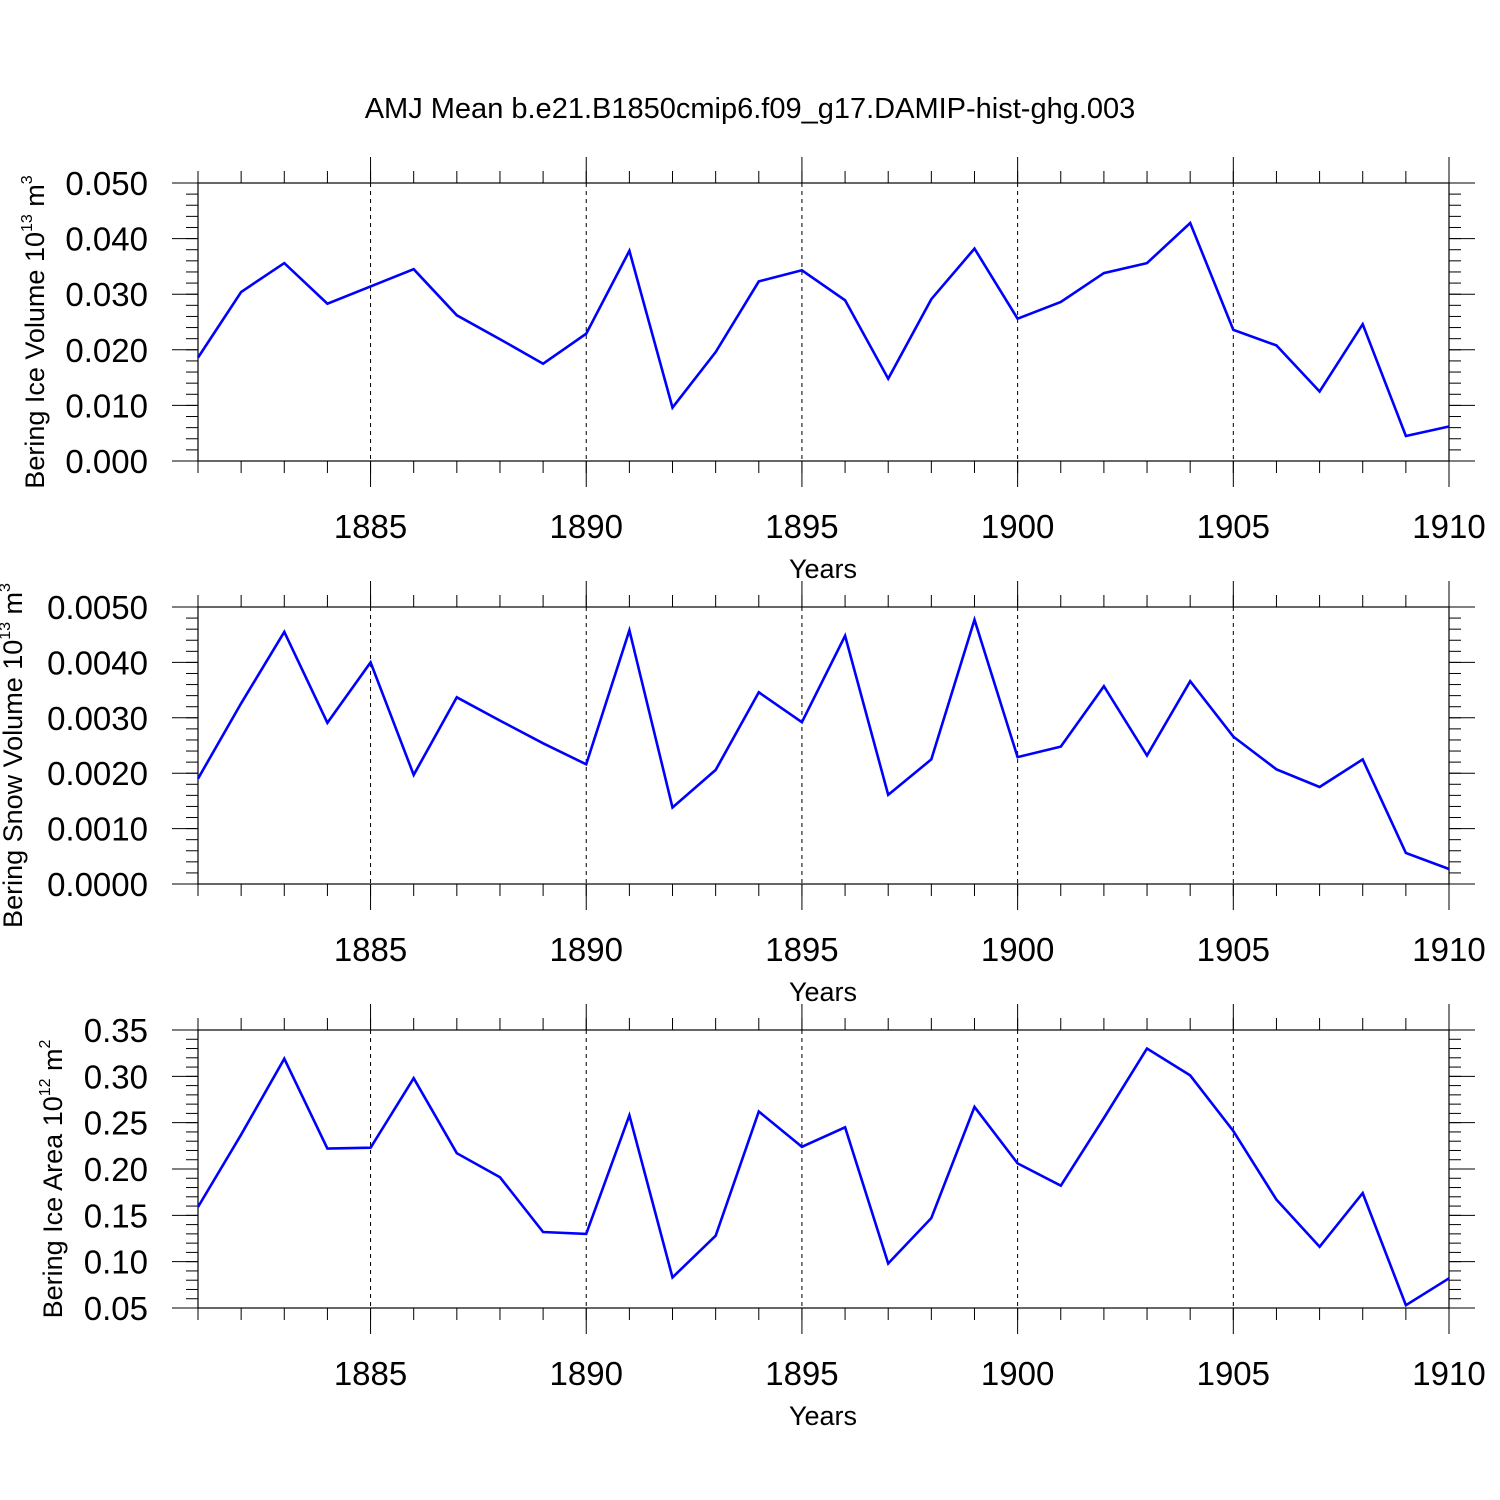  What do you see at coordinates (97, 607) in the screenshot?
I see `y-tick-label: 0.0050` at bounding box center [97, 607].